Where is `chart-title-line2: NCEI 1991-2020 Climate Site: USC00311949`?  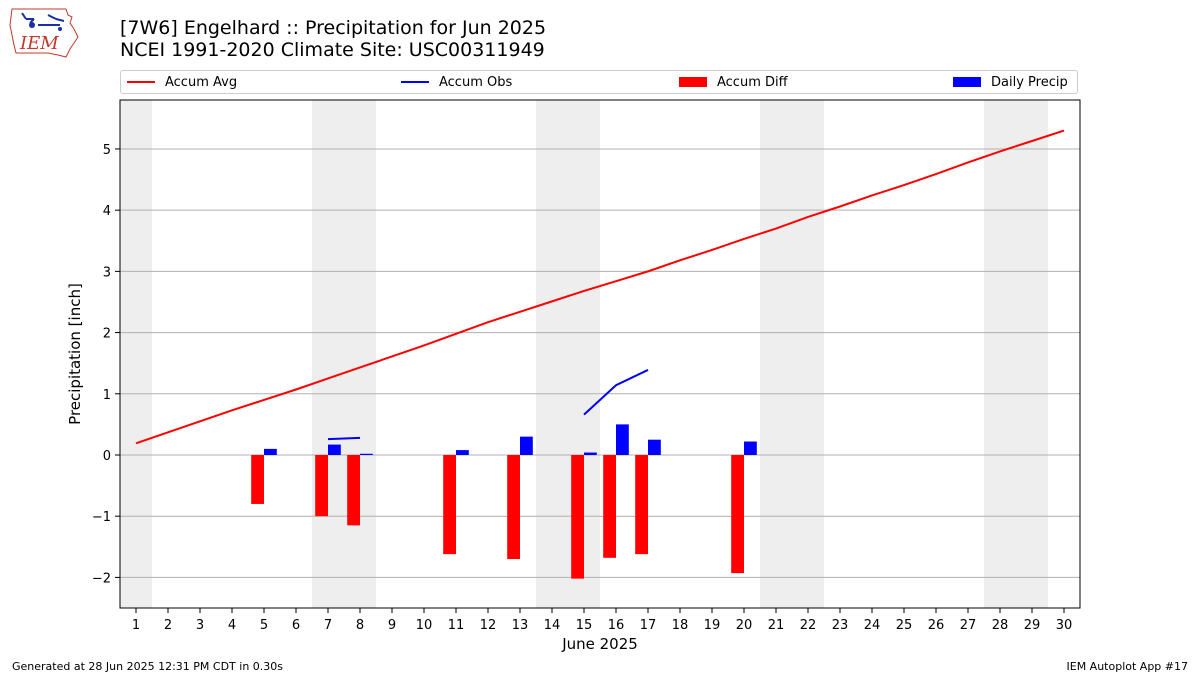 chart-title-line2: NCEI 1991-2020 Climate Site: USC00311949 is located at coordinates (332, 50).